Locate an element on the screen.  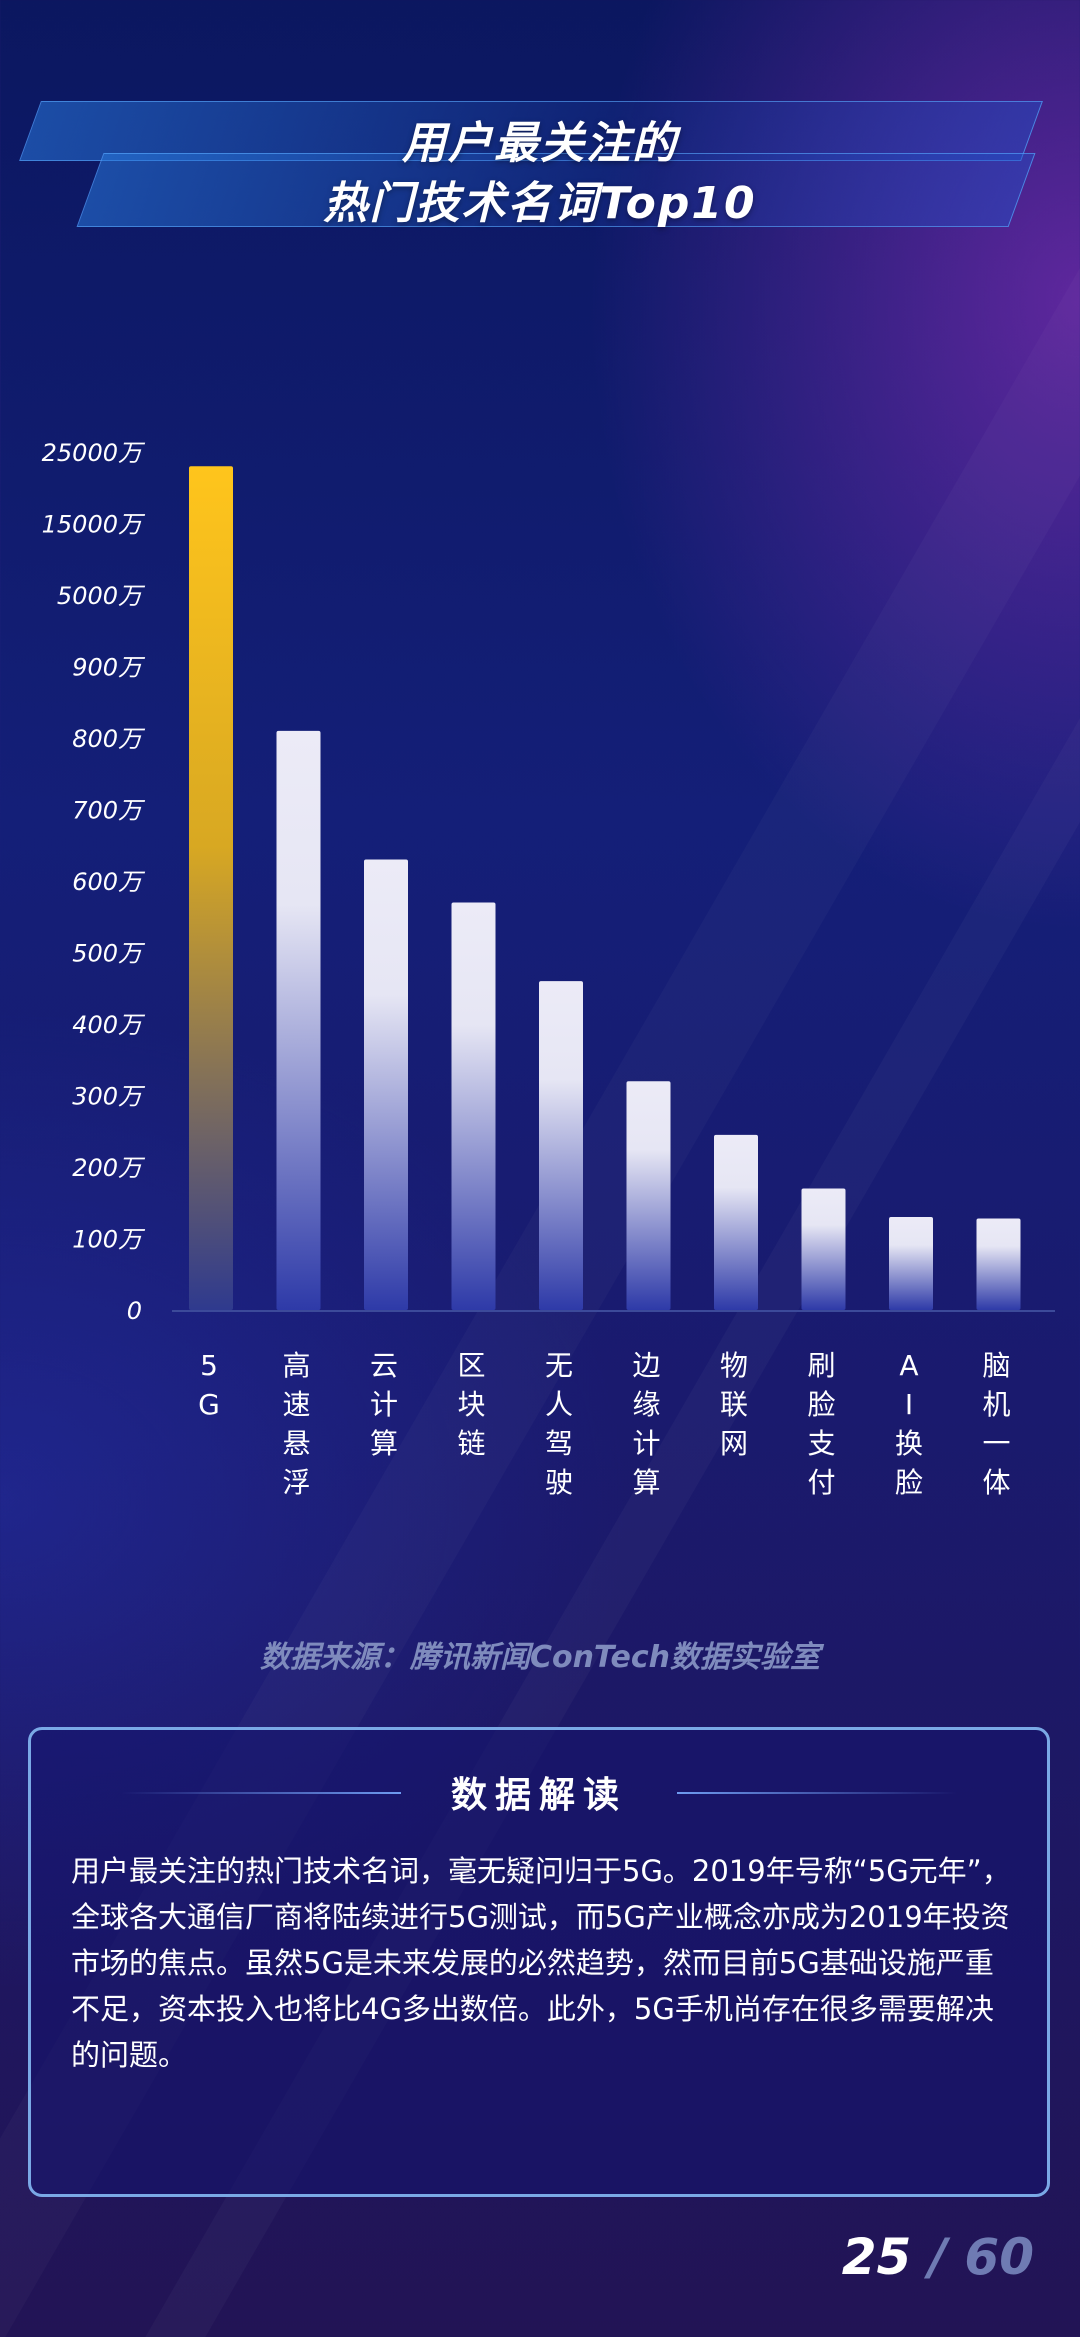
page-total: 60 is located at coordinates (999, 2257).